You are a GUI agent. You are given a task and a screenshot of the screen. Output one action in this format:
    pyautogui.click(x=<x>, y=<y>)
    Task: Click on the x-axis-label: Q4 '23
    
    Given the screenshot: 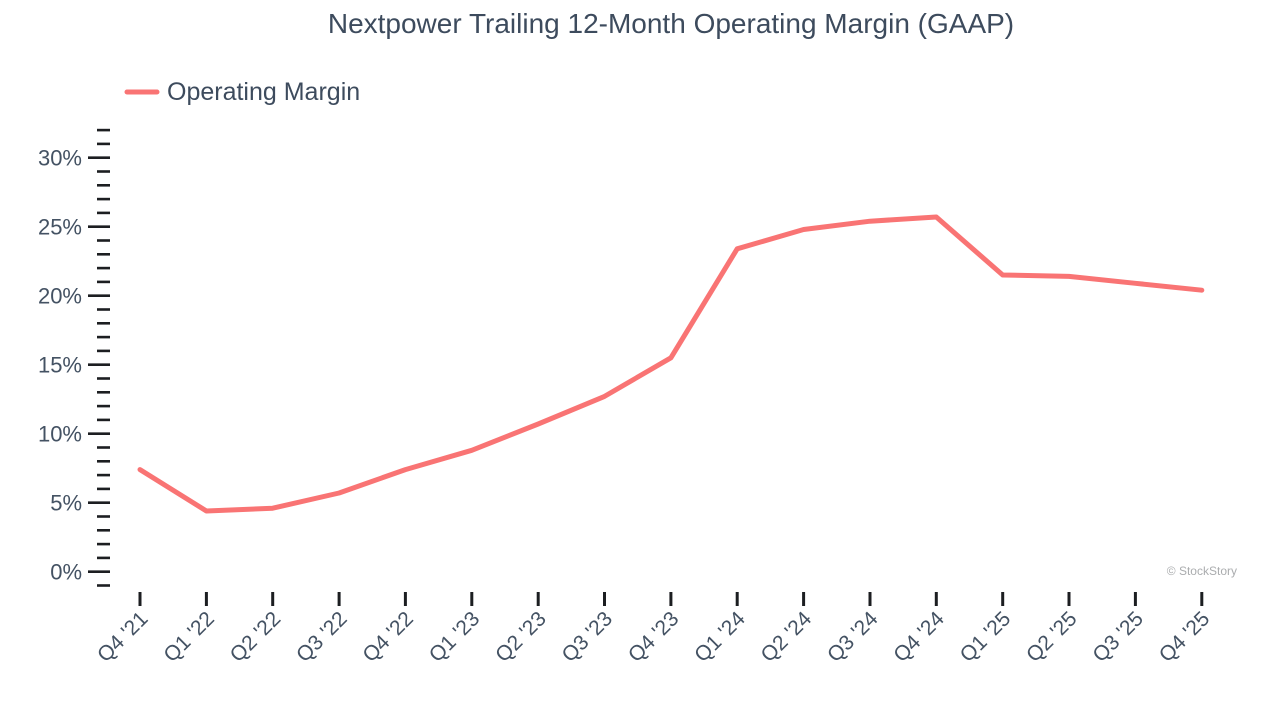 What is the action you would take?
    pyautogui.click(x=654, y=637)
    